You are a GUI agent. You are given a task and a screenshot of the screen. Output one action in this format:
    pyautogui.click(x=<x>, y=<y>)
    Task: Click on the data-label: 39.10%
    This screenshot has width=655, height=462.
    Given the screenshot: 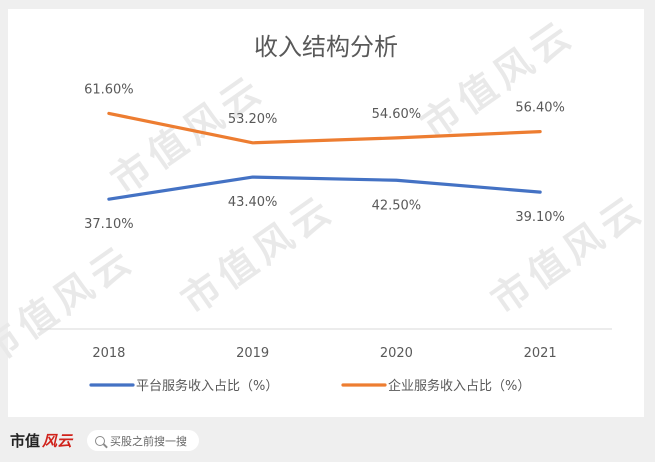 What is the action you would take?
    pyautogui.click(x=540, y=217)
    